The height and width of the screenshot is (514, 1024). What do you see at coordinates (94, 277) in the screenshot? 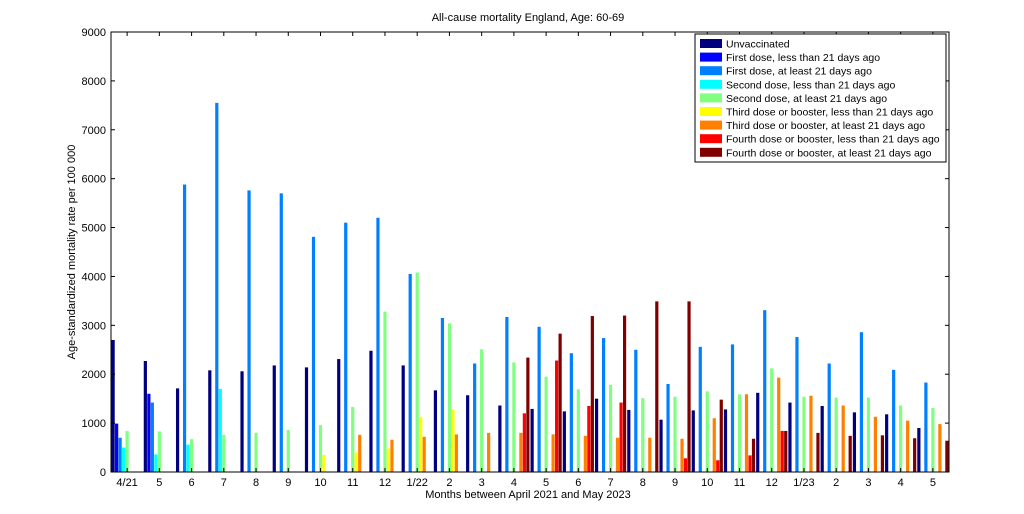
I see `y-tick-label: 4000` at bounding box center [94, 277].